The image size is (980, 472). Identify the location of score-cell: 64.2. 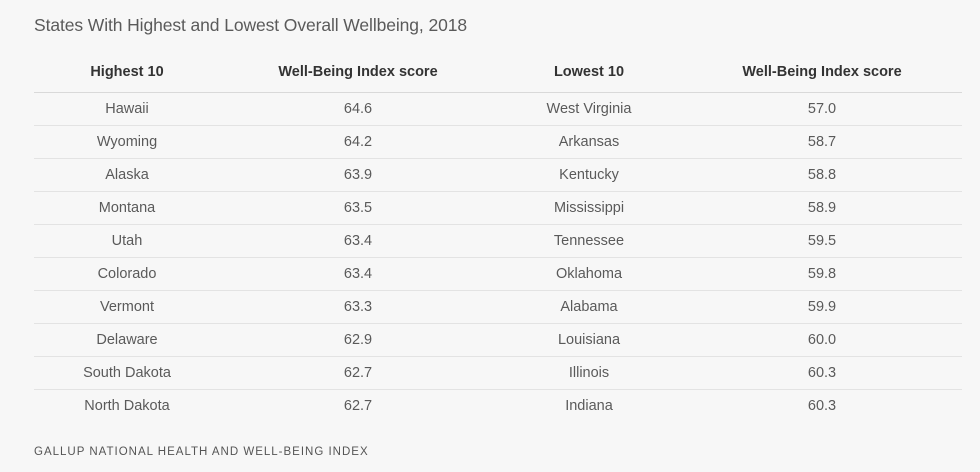
(358, 142).